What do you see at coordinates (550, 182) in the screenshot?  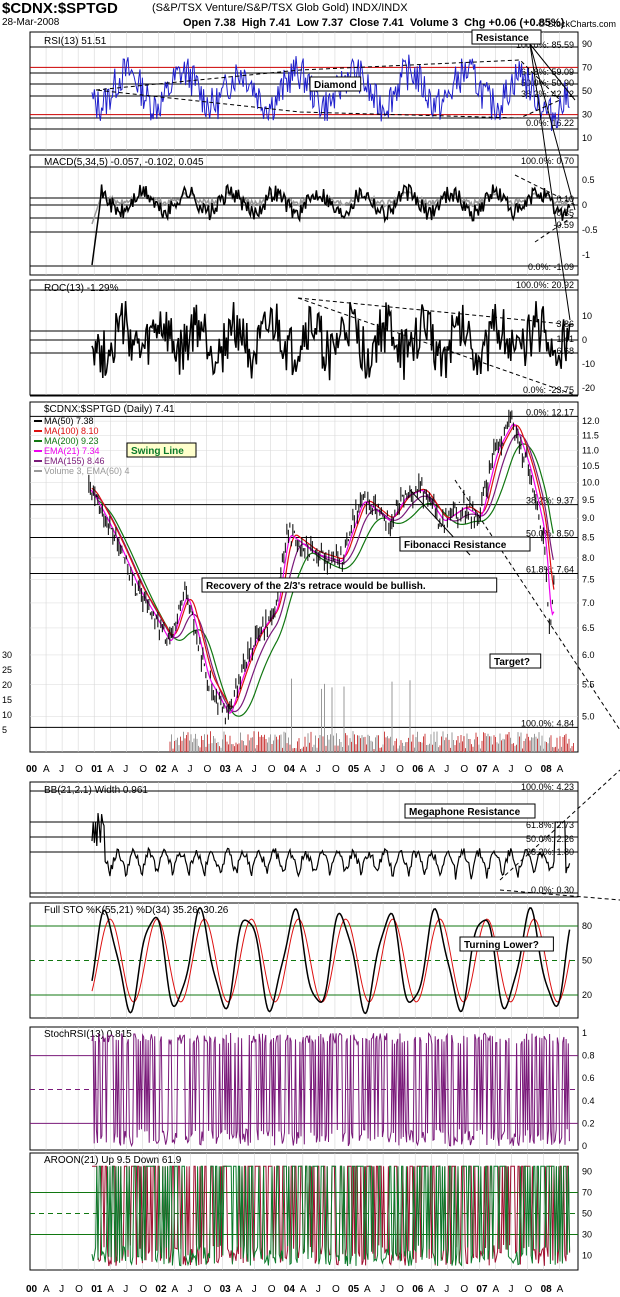 I see `resistance-pointer` at bounding box center [550, 182].